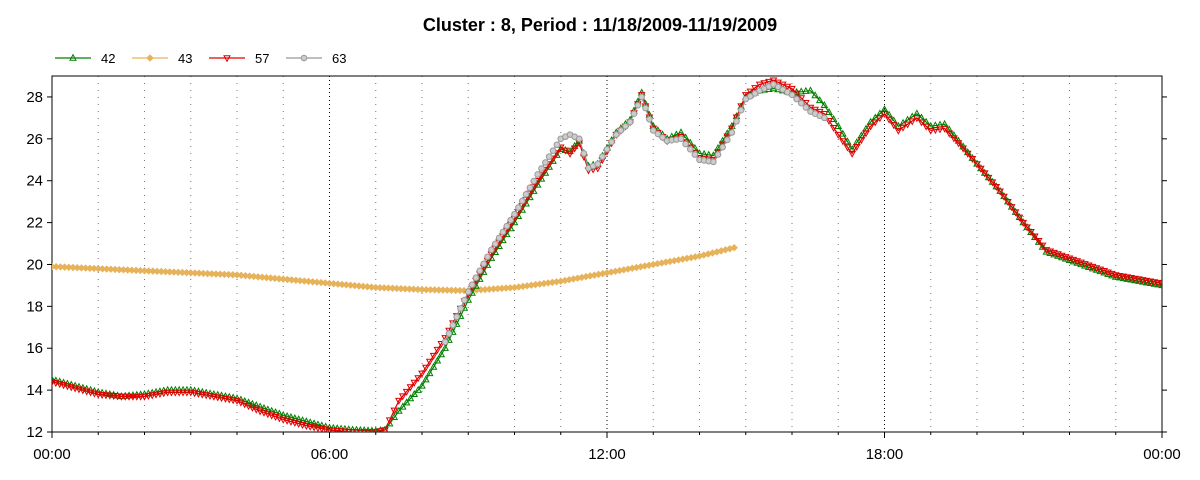 This screenshot has width=1200, height=480. What do you see at coordinates (85, 58) in the screenshot?
I see `legend-item-42: 42` at bounding box center [85, 58].